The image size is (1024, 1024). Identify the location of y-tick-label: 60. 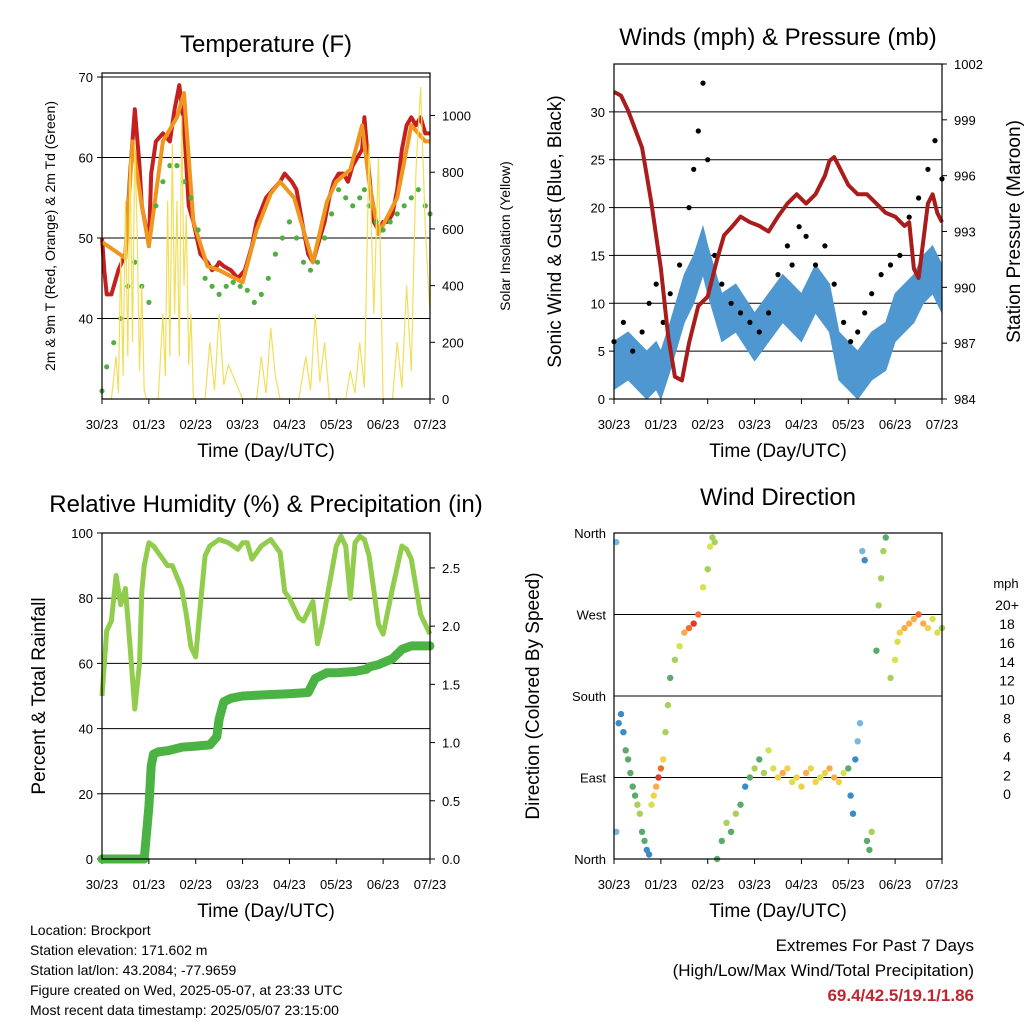
(86, 663).